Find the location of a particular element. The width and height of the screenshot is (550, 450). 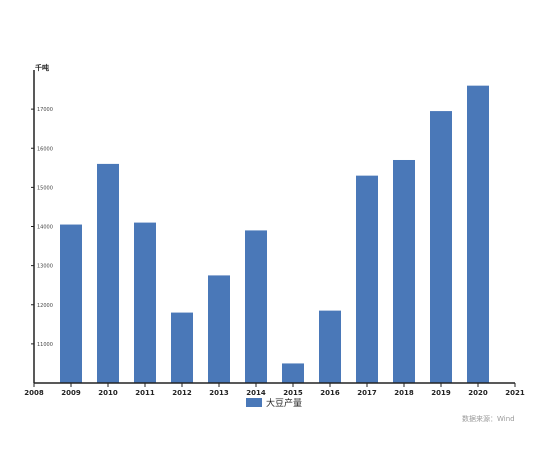

x-tick-label: 2014 is located at coordinates (256, 393).